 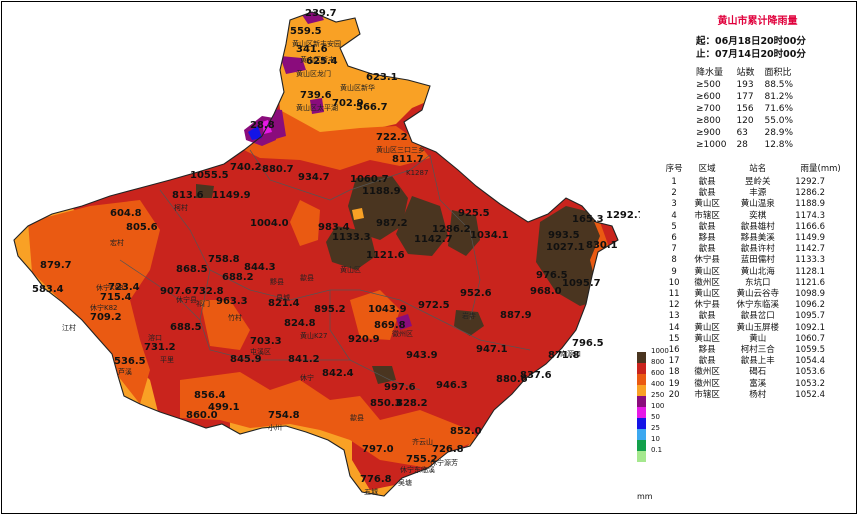 I want to click on rank-row: 19 徽州区 富溪 1053.2, so click(x=756, y=384).